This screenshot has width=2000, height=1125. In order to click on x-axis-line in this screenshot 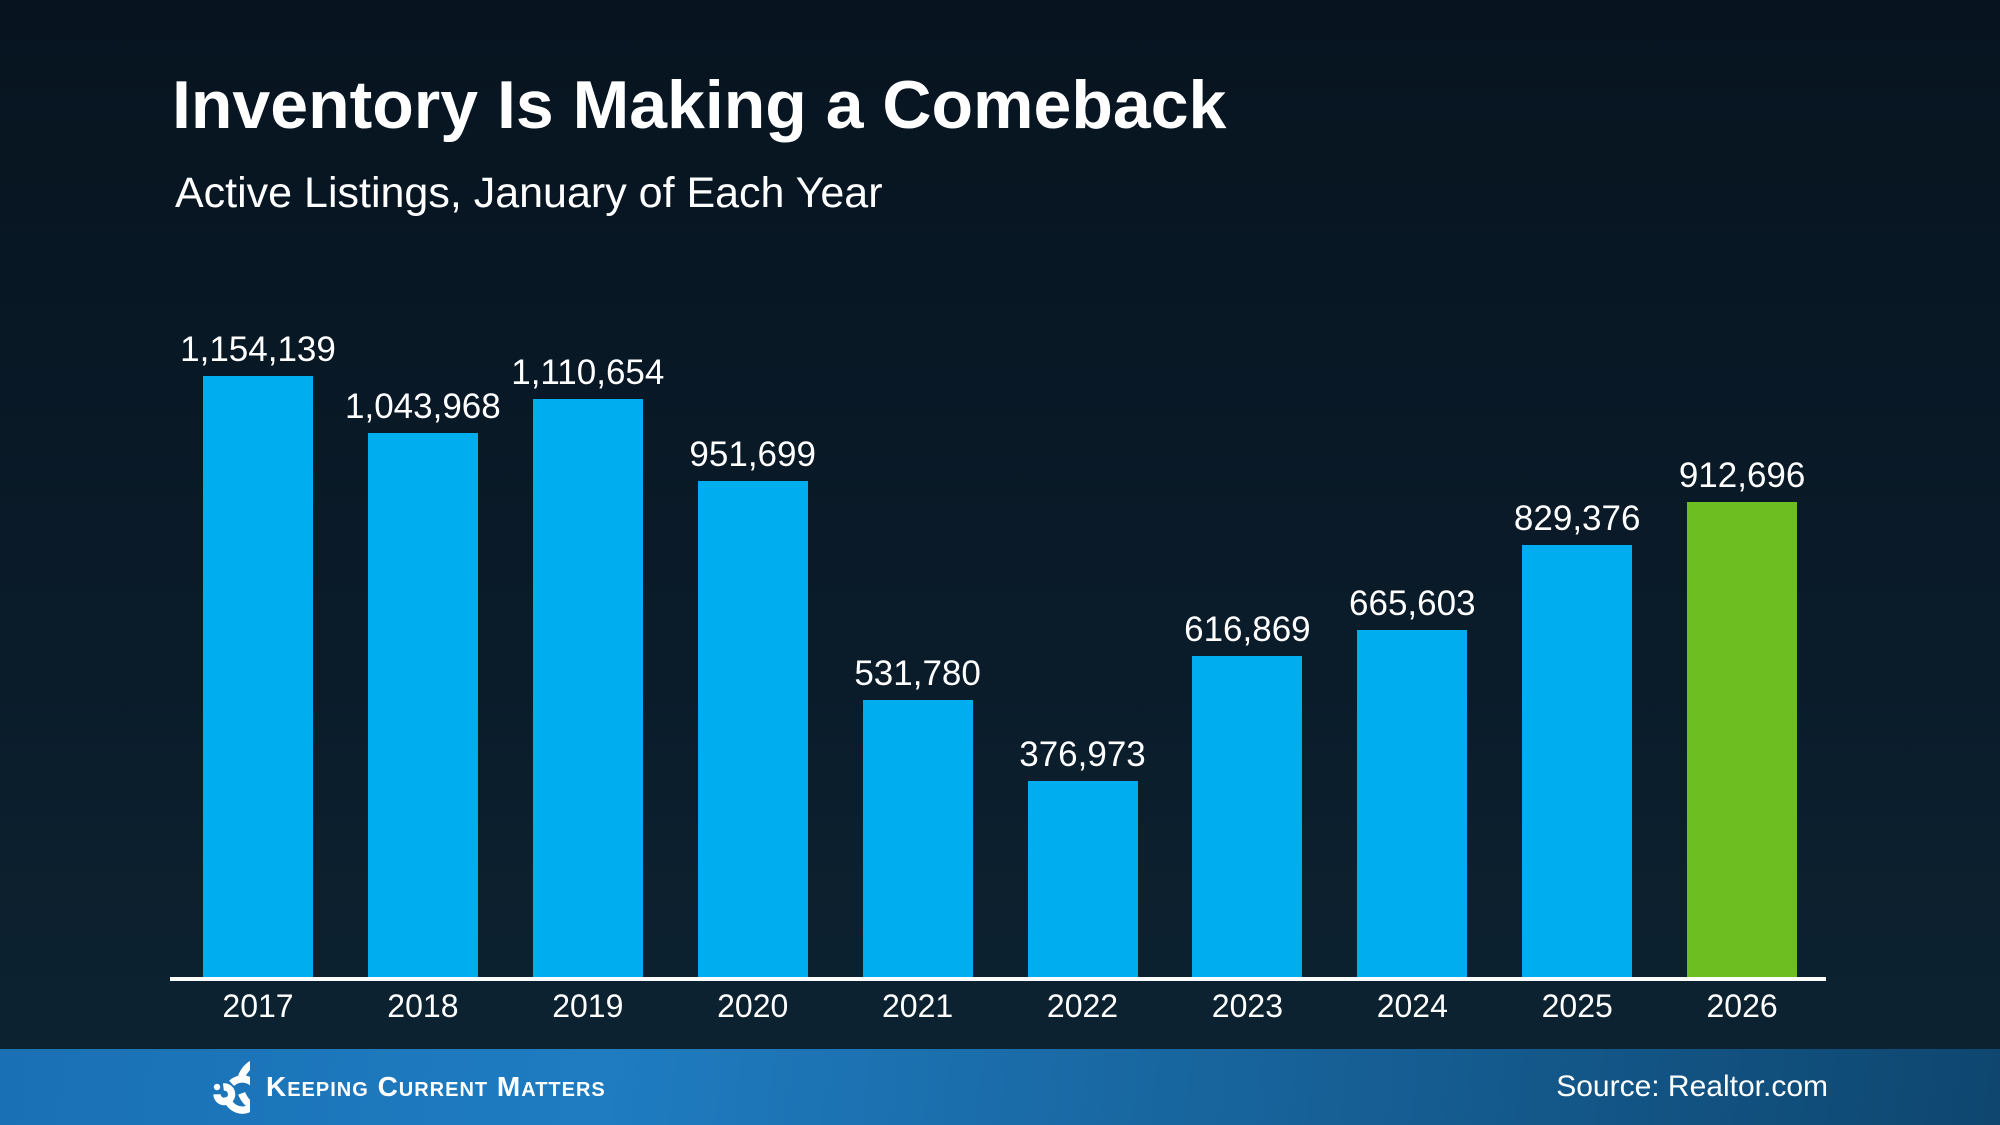, I will do `click(998, 979)`.